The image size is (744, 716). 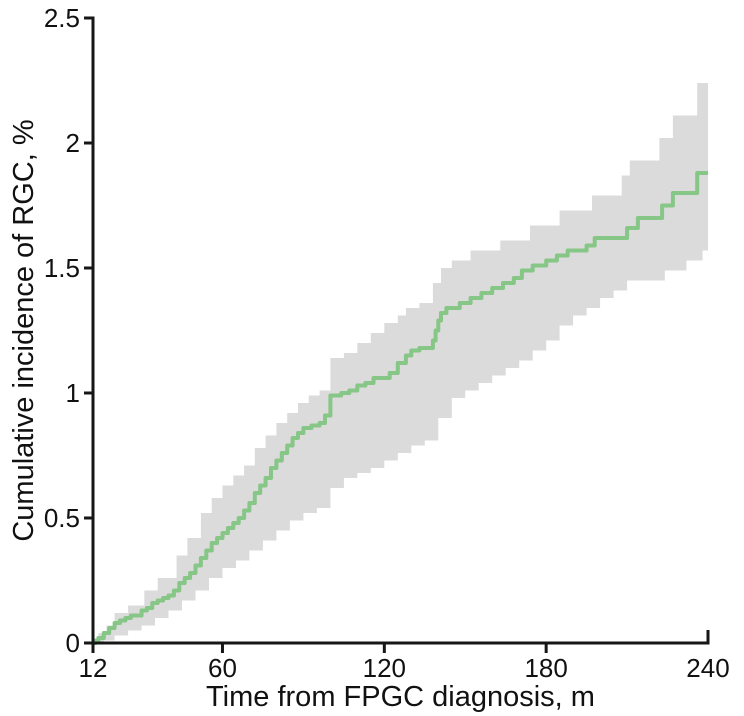 What do you see at coordinates (384, 668) in the screenshot?
I see `x-tick-label: 120` at bounding box center [384, 668].